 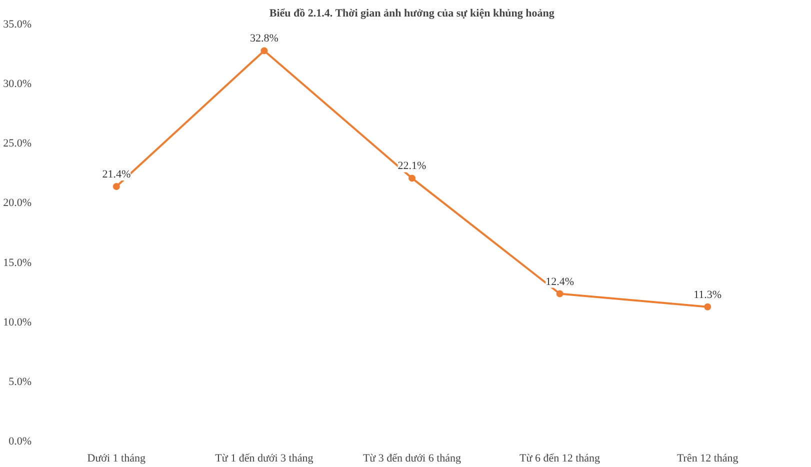 I want to click on y-tick-label: 15.0%, so click(x=17, y=262).